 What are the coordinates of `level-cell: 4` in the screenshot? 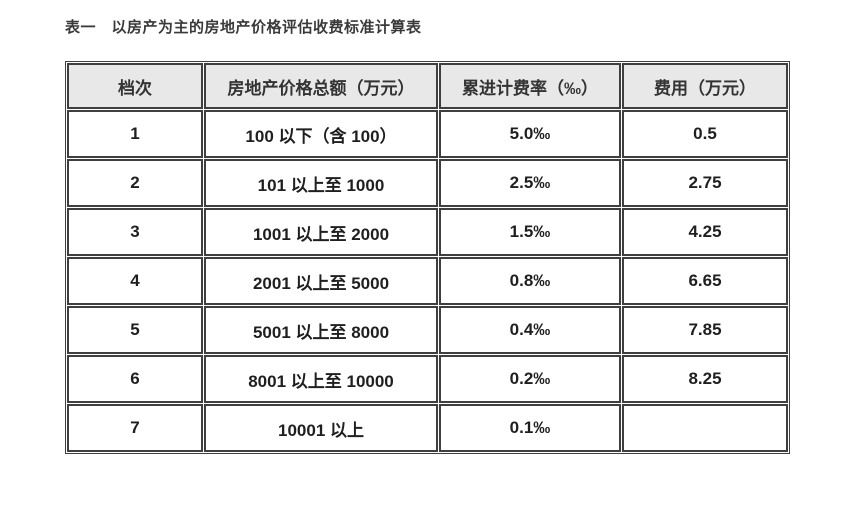 It's located at (135, 281).